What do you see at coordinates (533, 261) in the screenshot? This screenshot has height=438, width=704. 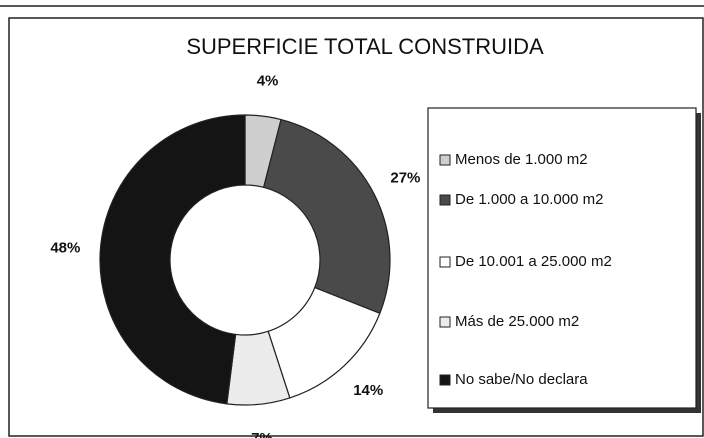 I see `legend-label: De 10.001 a 25.000 m2` at bounding box center [533, 261].